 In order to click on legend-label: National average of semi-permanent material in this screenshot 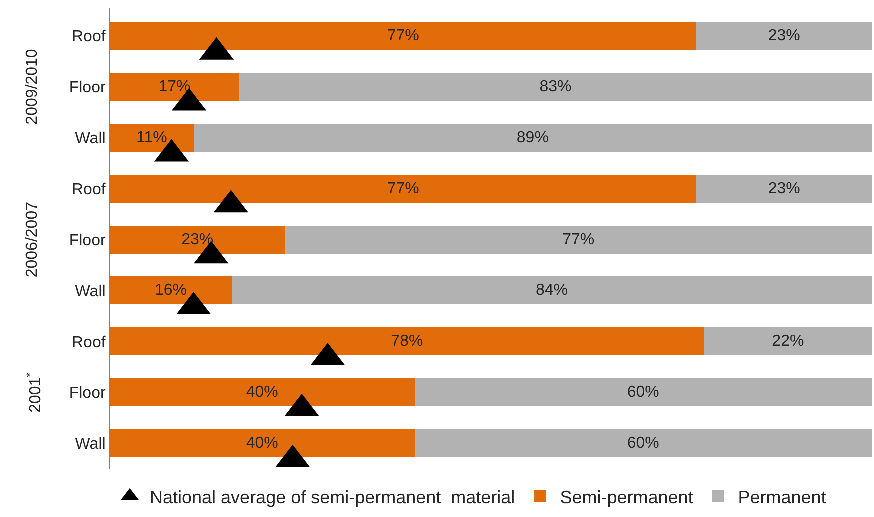, I will do `click(333, 497)`.